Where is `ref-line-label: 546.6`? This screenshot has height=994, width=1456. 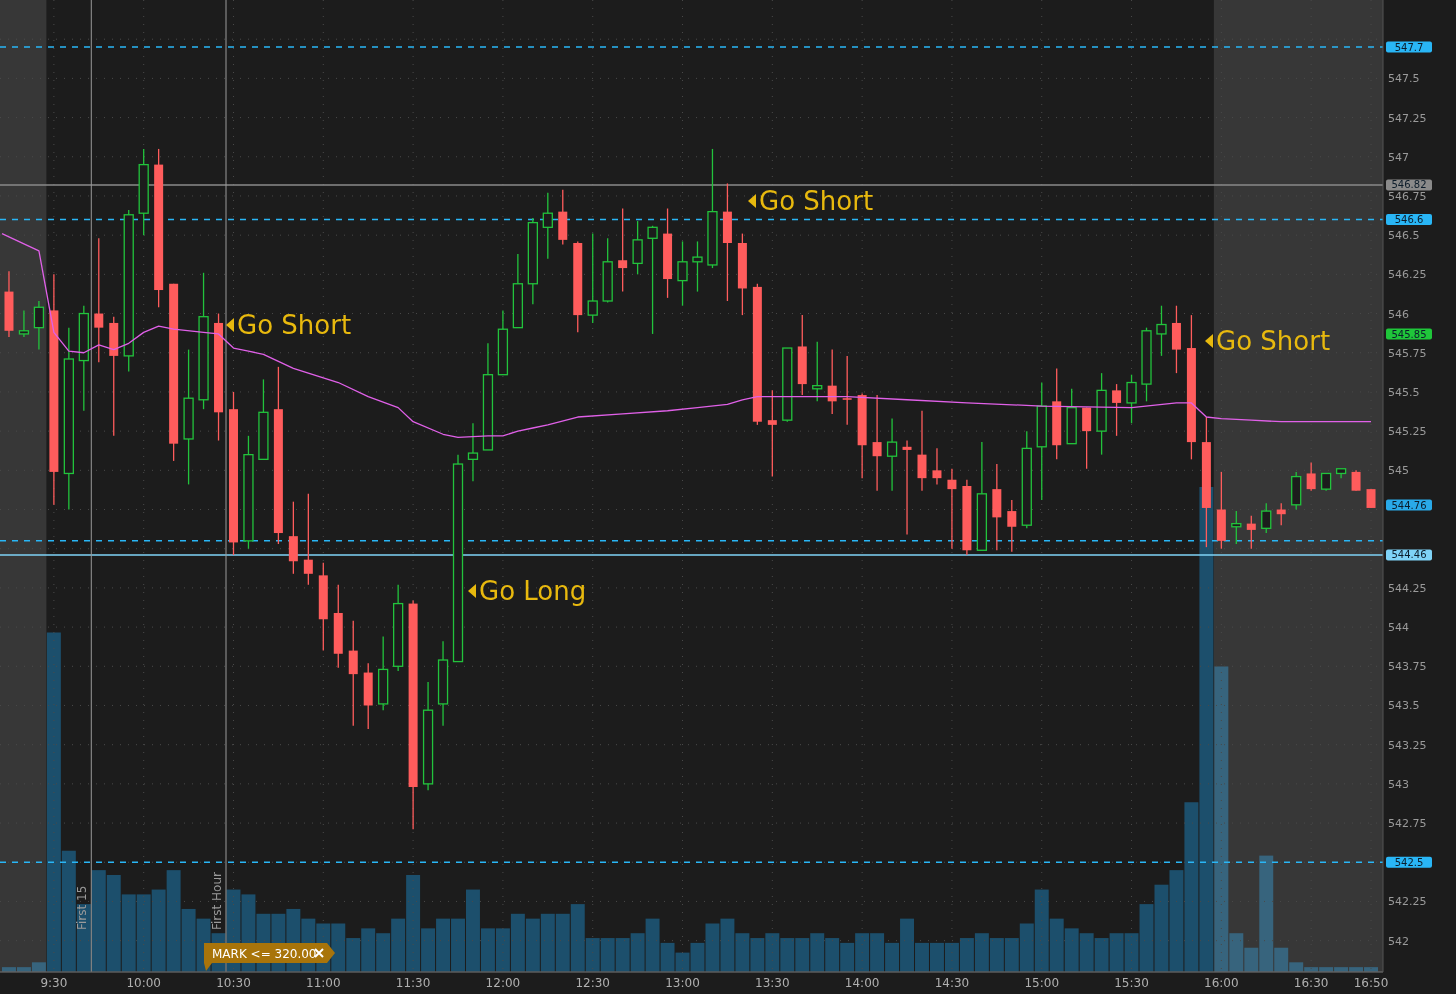
ref-line-label: 546.6 is located at coordinates (1409, 219).